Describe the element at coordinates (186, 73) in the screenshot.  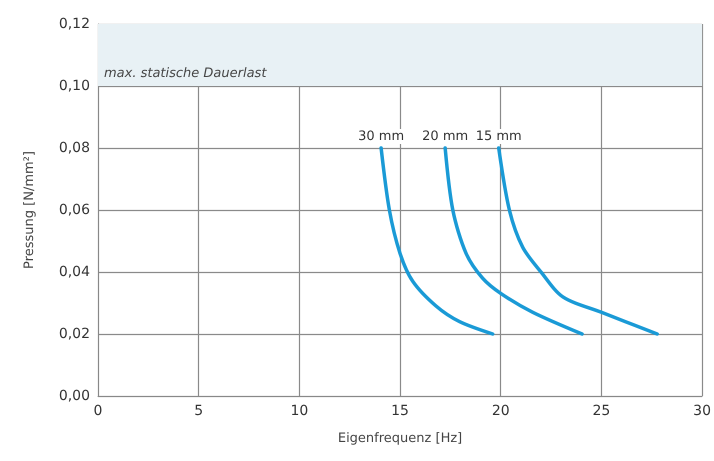
I see `band-label: max. statische Dauerlast` at that location.